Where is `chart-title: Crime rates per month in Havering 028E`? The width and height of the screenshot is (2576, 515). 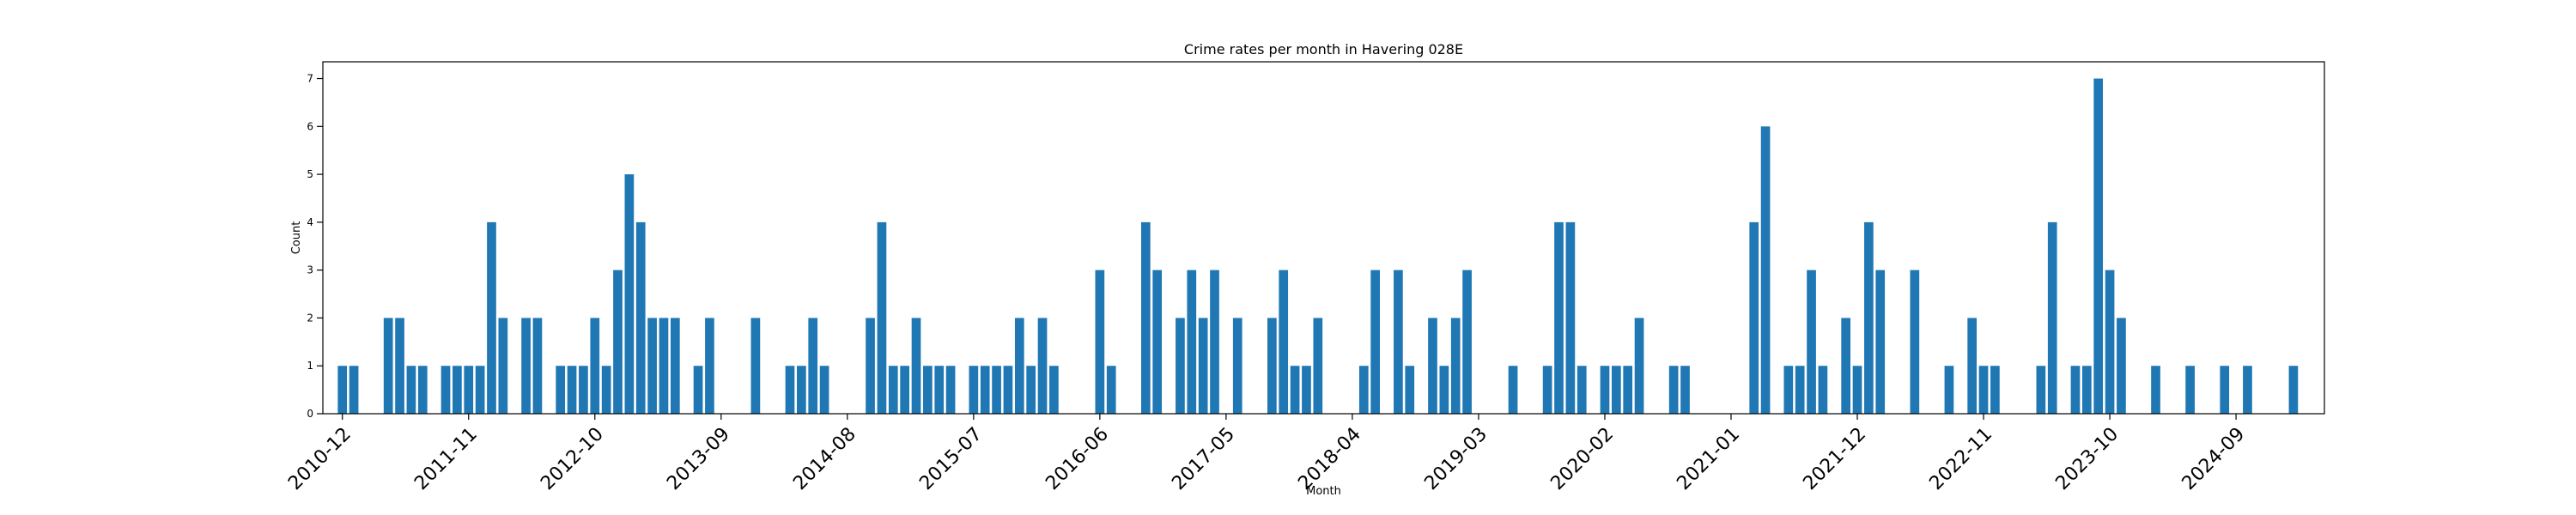 chart-title: Crime rates per month in Havering 028E is located at coordinates (1323, 49).